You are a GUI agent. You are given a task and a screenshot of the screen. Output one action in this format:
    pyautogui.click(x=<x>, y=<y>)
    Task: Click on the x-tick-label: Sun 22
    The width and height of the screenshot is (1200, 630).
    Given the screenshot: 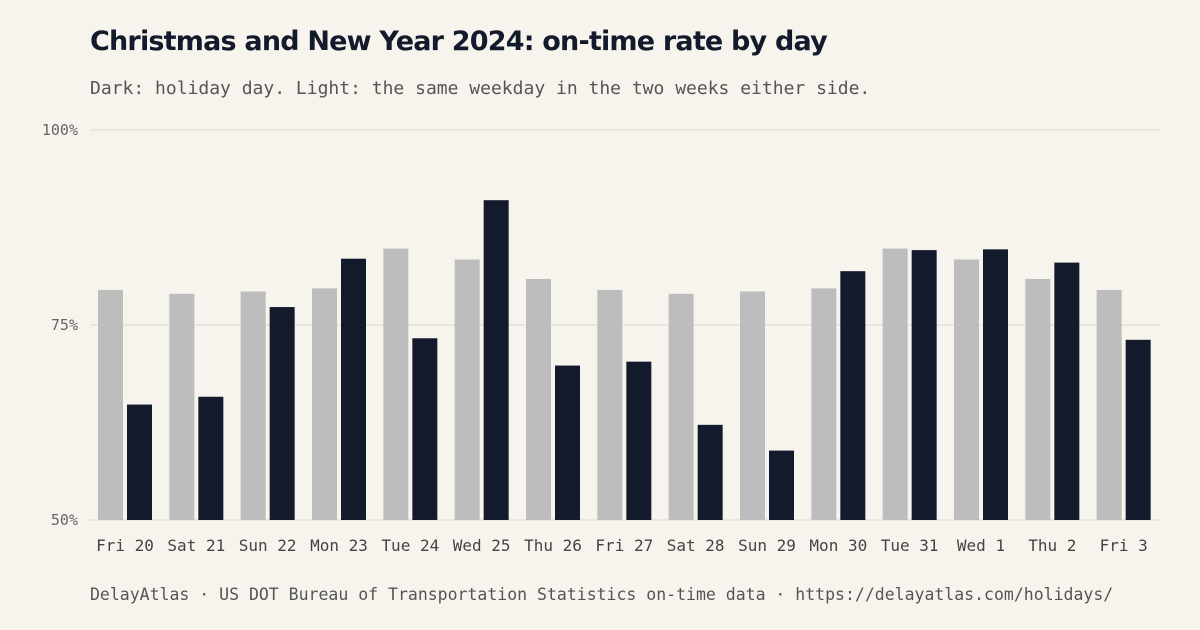 What is the action you would take?
    pyautogui.click(x=268, y=545)
    